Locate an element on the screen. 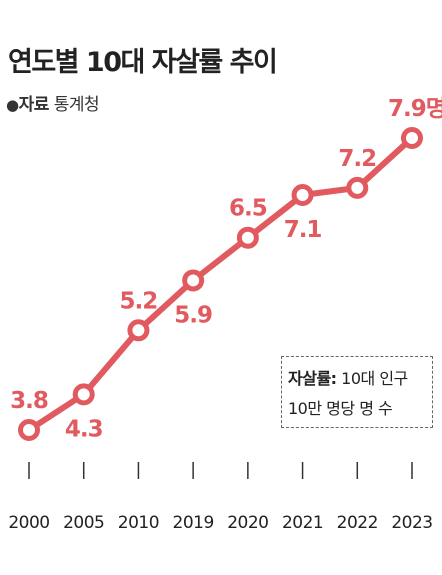 The image size is (442, 575). data-point-2020 is located at coordinates (247, 237).